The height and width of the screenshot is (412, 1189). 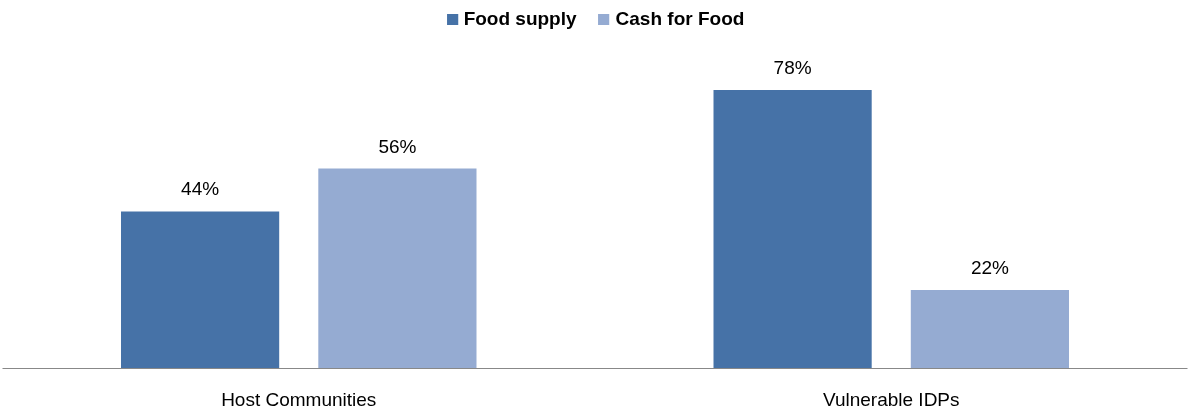 What do you see at coordinates (990, 267) in the screenshot?
I see `data-label: 22%` at bounding box center [990, 267].